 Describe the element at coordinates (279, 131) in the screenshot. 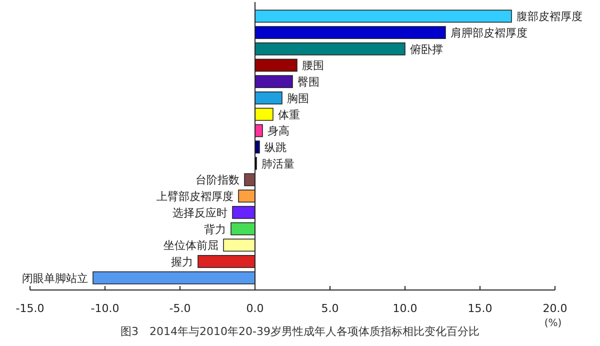

I see `y-tick-label: 身高` at that location.